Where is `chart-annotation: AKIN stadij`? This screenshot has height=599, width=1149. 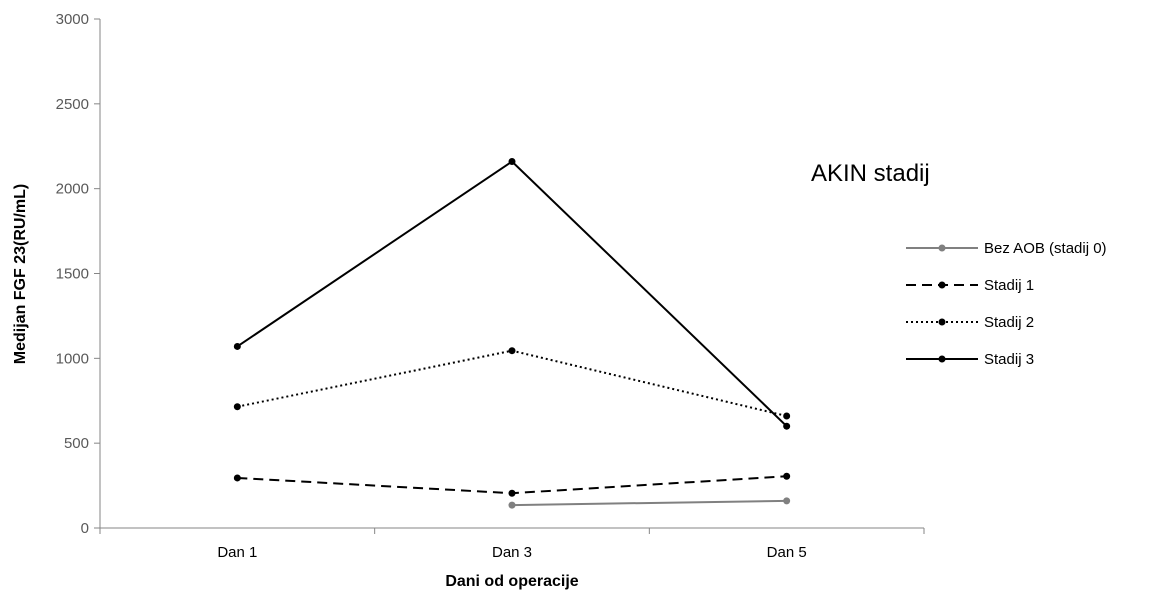
chart-annotation: AKIN stadij is located at coordinates (870, 173).